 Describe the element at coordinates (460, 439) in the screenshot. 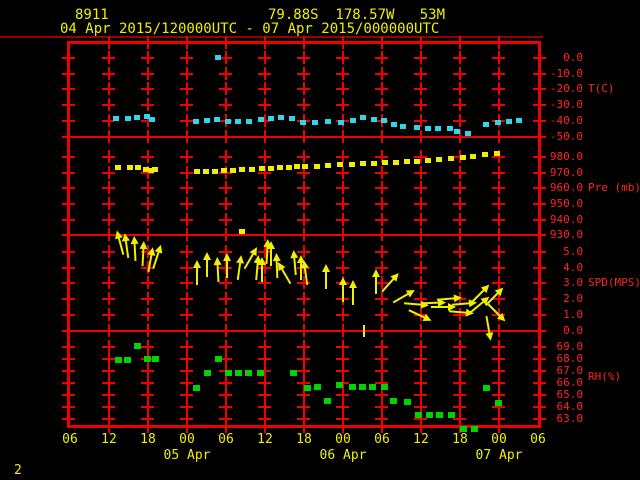

I see `time-tick-label: 18` at that location.